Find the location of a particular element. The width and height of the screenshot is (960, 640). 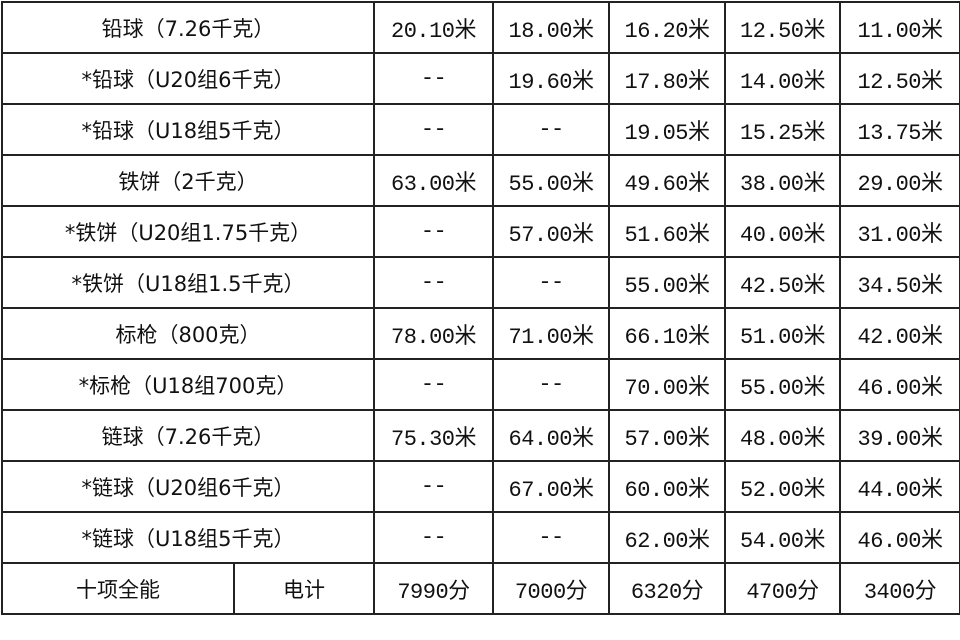

value-cell: 14.00米 is located at coordinates (783, 78).